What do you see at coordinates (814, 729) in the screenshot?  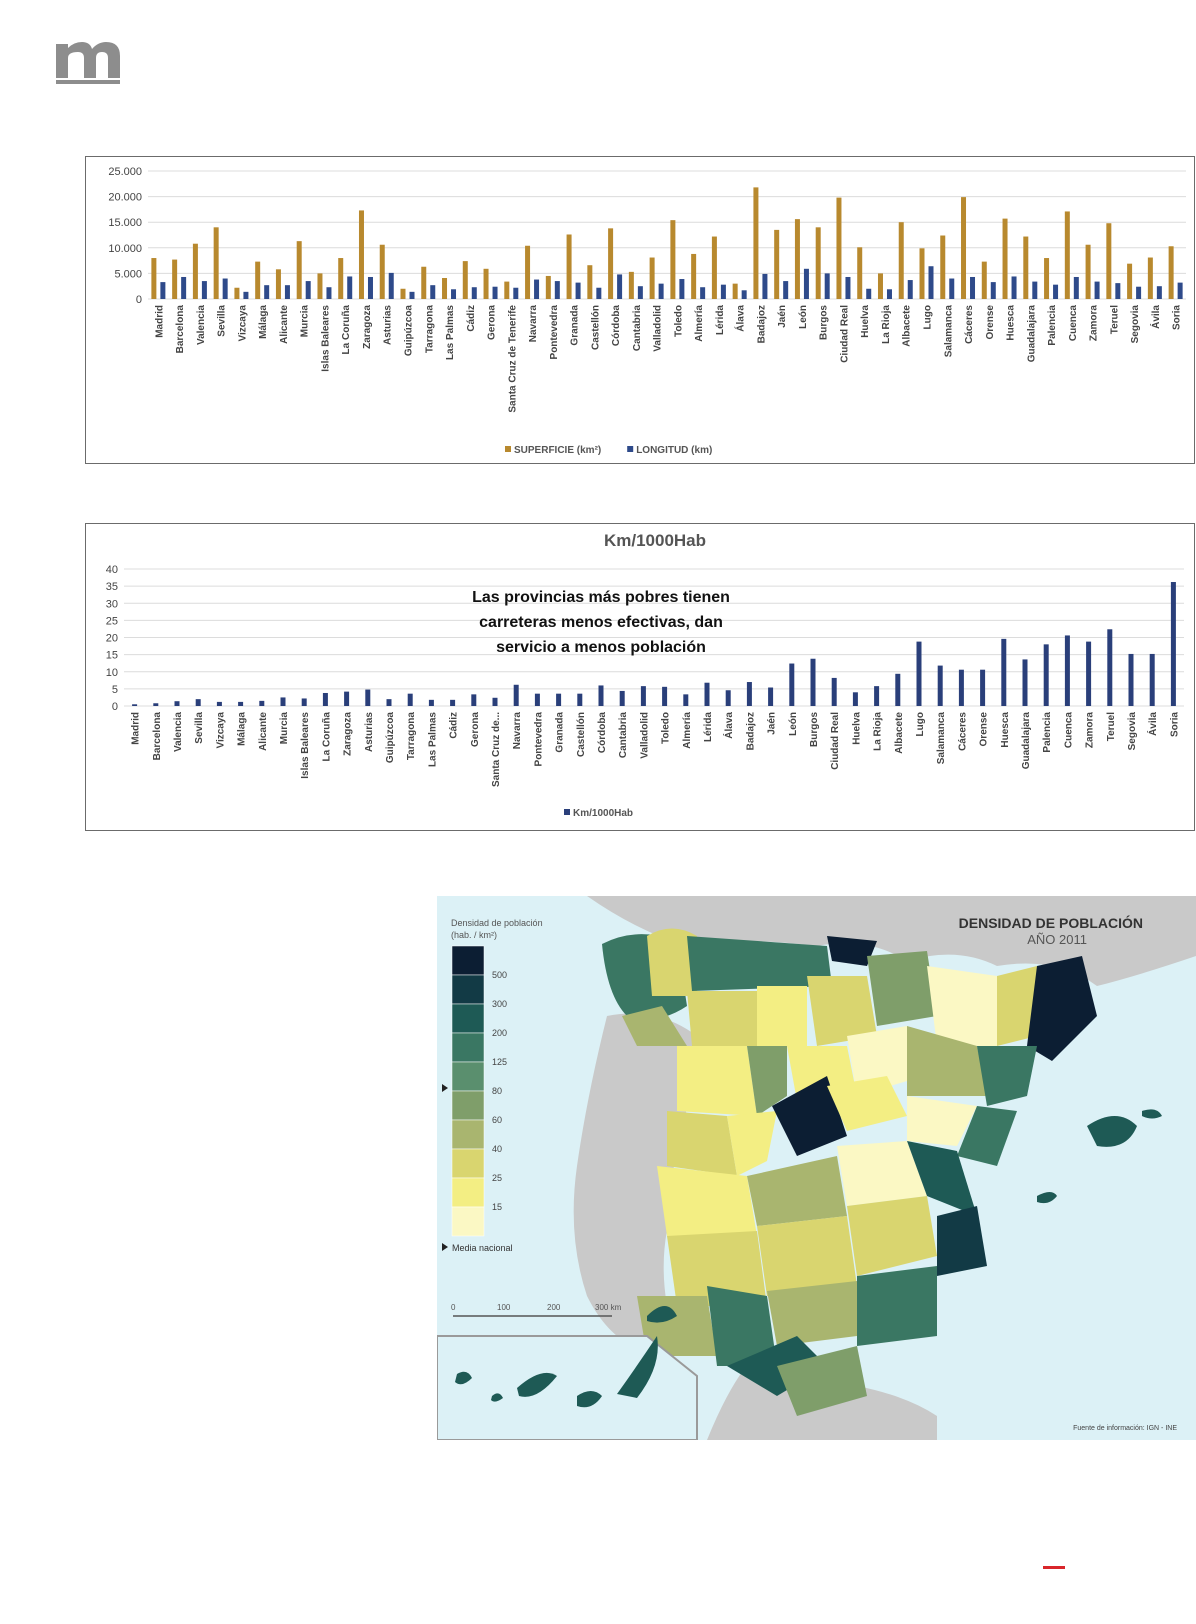 I see `x-tick-label: Burgos` at bounding box center [814, 729].